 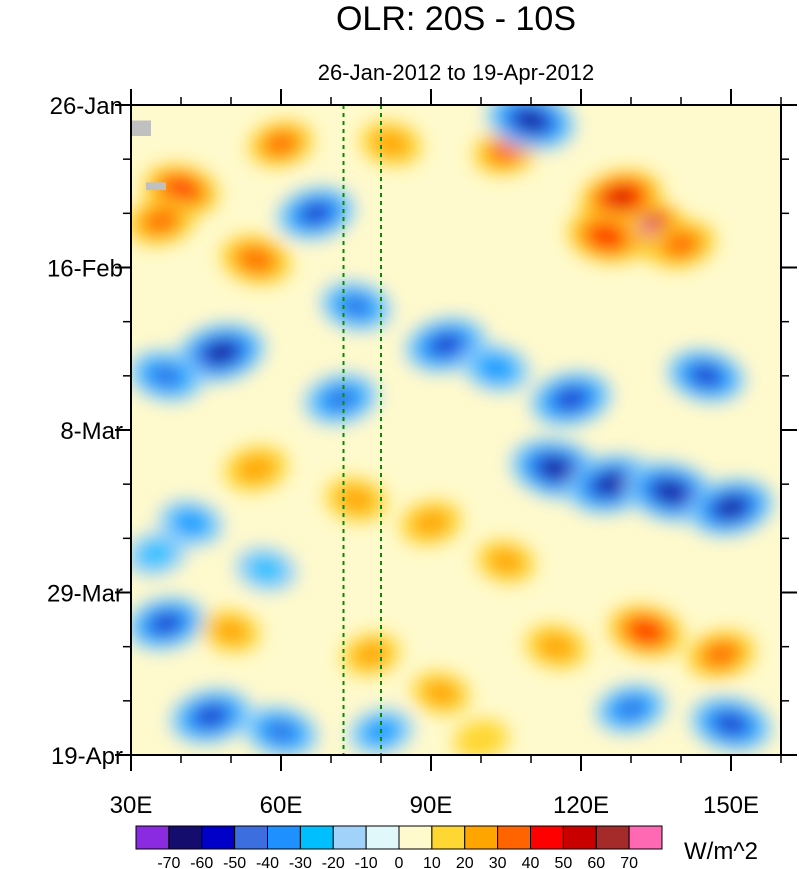 What do you see at coordinates (85, 269) in the screenshot?
I see `y-tick-label: 16-Feb` at bounding box center [85, 269].